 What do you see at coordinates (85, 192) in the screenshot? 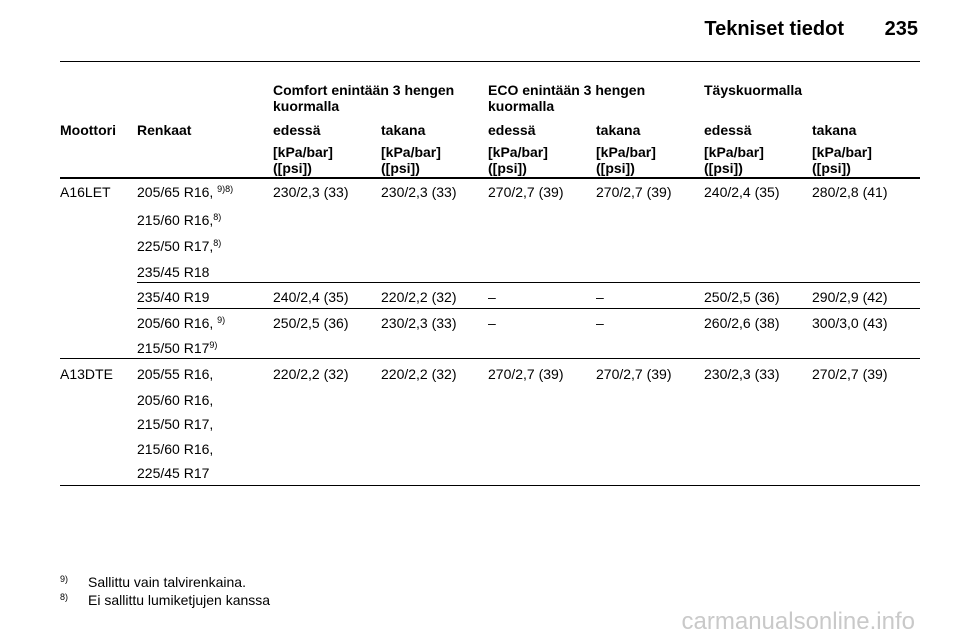
I see `engine-cell: A16LET` at bounding box center [85, 192].